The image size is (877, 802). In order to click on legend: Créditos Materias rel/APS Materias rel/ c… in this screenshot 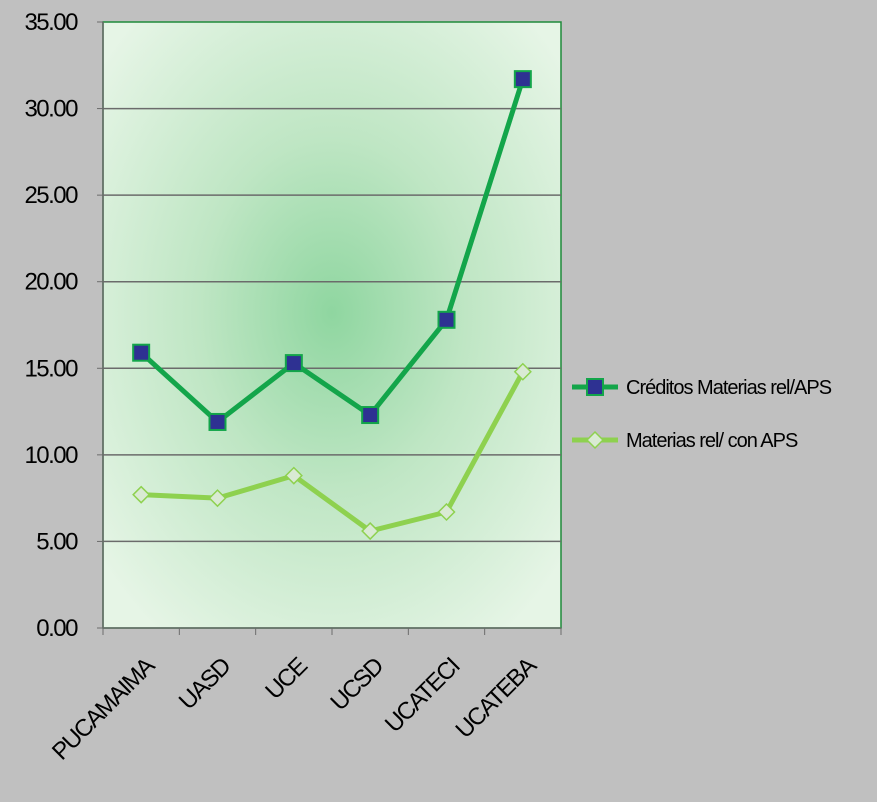, I will do `click(702, 414)`.